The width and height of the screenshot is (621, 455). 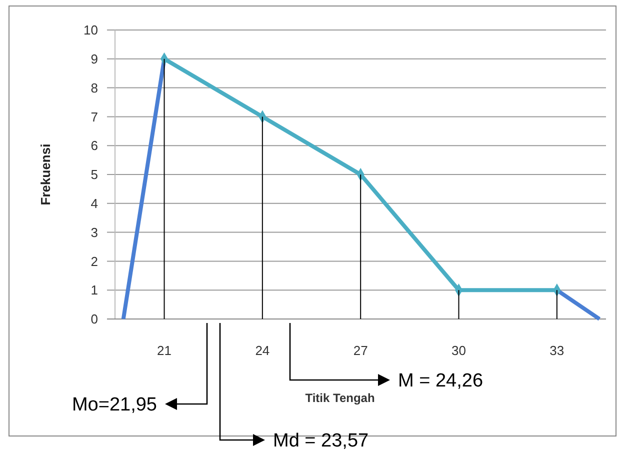 What do you see at coordinates (94, 88) in the screenshot?
I see `y-tick-label: 8` at bounding box center [94, 88].